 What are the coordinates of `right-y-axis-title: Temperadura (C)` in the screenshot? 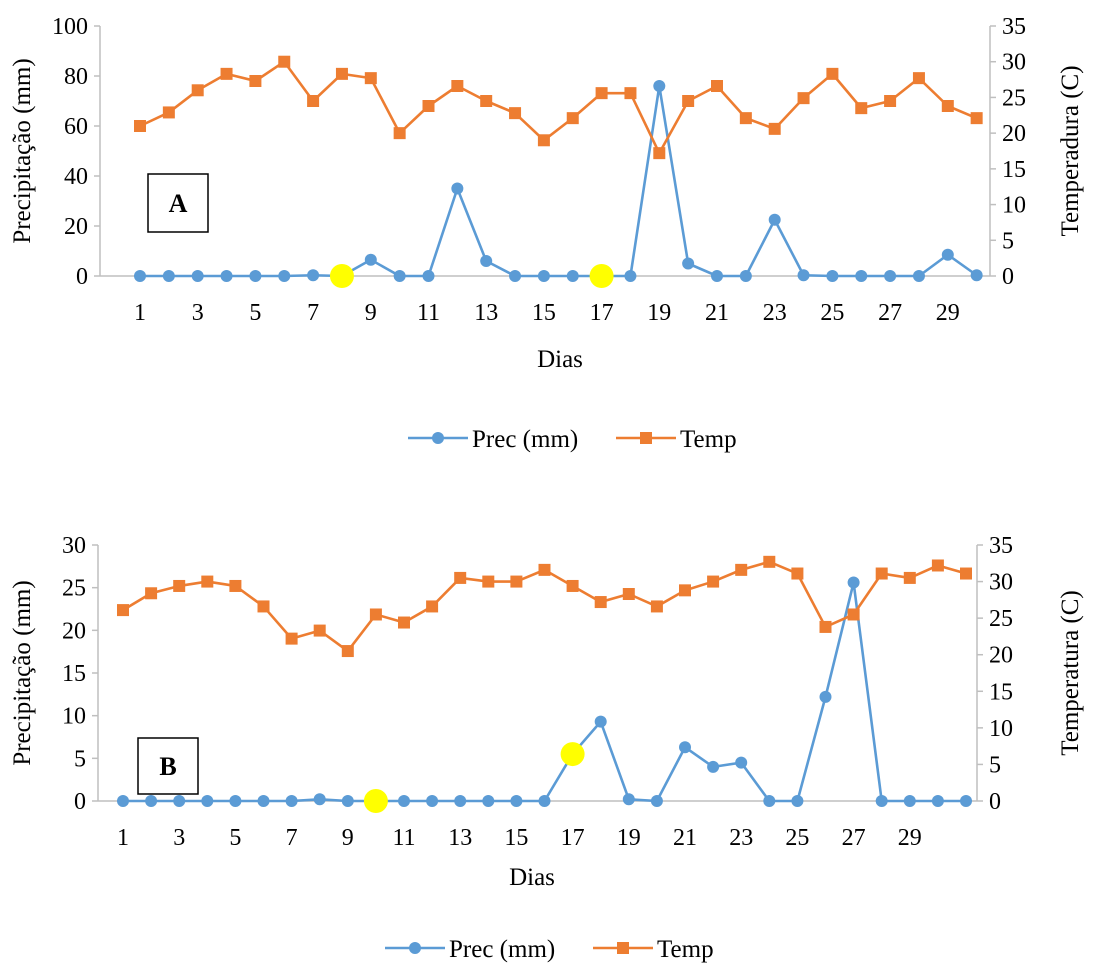 It's located at (1070, 150).